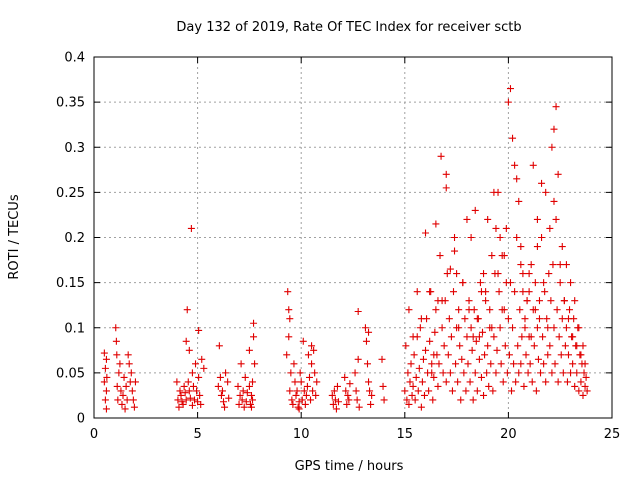  Describe the element at coordinates (301, 434) in the screenshot. I see `x-tick-label: 10` at that location.